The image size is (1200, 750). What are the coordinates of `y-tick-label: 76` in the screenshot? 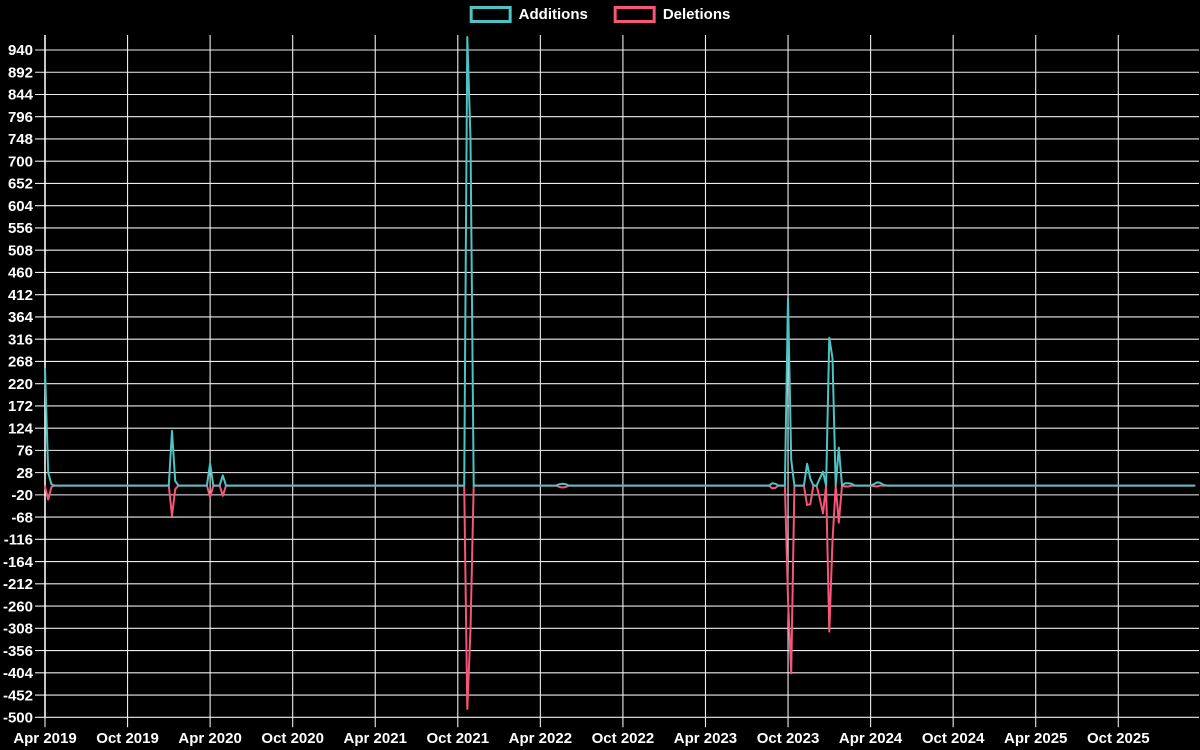 It's located at (24, 451).